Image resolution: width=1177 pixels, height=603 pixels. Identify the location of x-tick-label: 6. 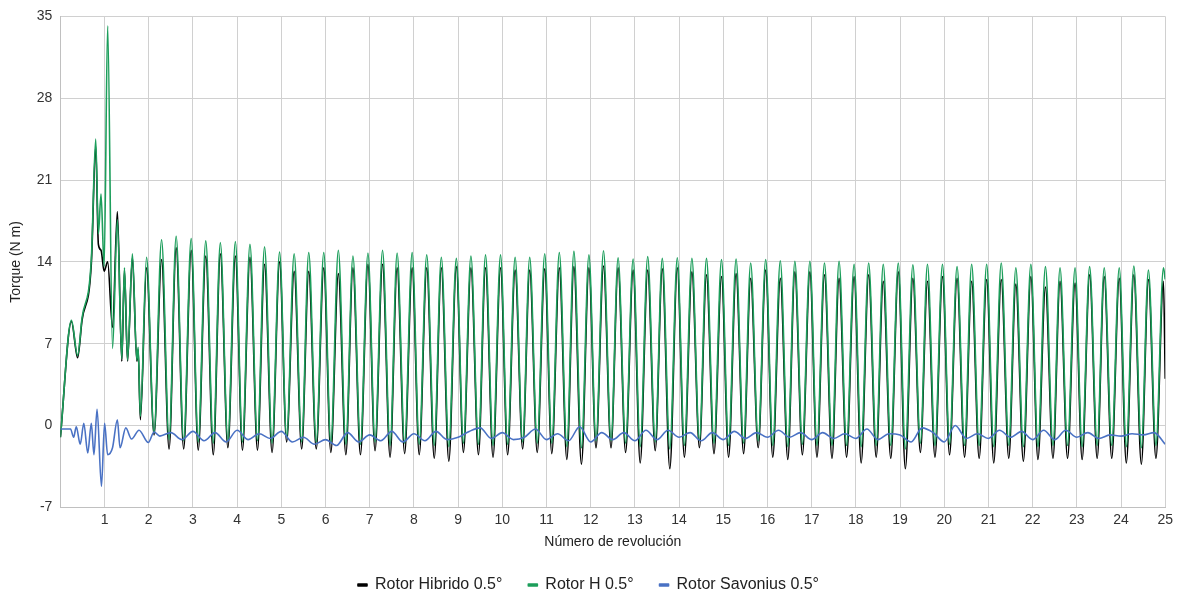
(325, 518).